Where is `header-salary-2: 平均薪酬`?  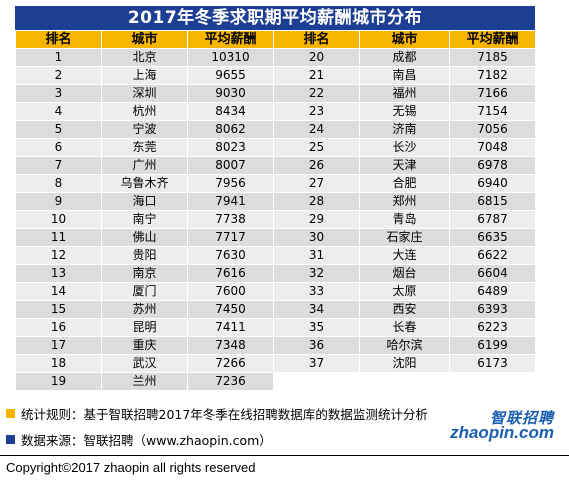 header-salary-2: 平均薪酬 is located at coordinates (492, 39).